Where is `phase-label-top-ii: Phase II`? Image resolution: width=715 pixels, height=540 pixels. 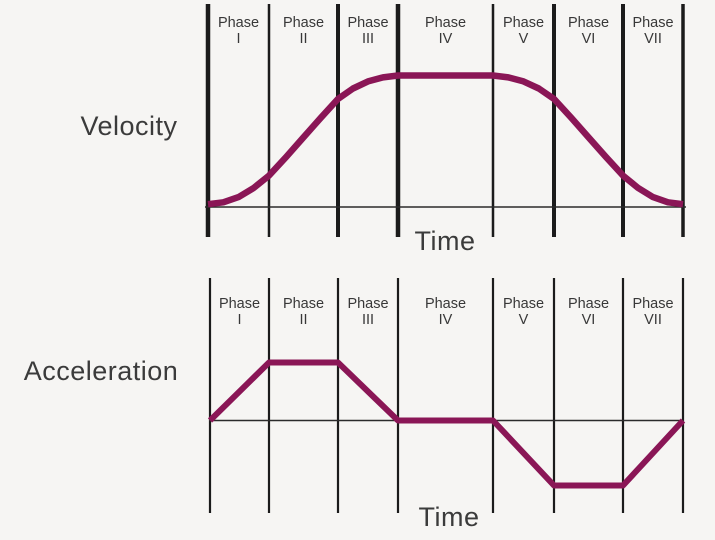
phase-label-top-ii: Phase II is located at coordinates (304, 31).